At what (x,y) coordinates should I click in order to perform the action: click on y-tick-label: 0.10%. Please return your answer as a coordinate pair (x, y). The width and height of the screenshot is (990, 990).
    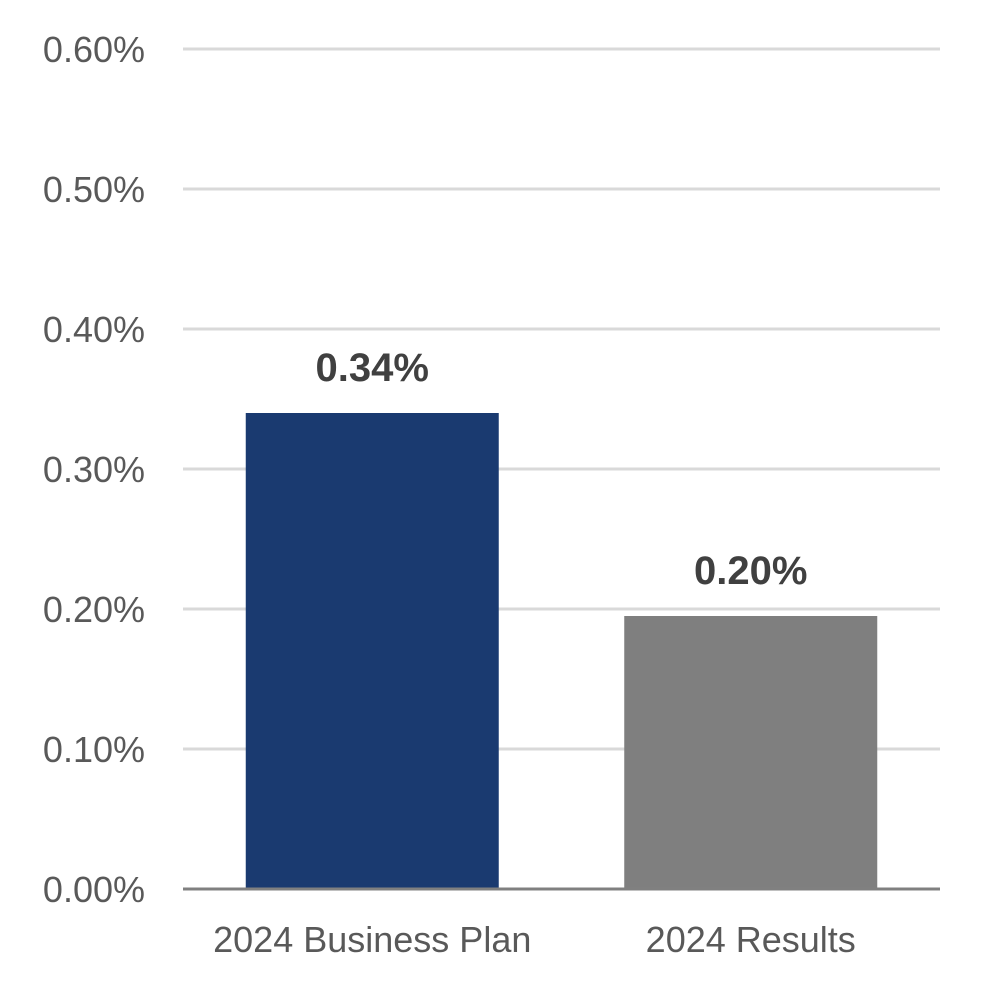
    Looking at the image, I should click on (94, 749).